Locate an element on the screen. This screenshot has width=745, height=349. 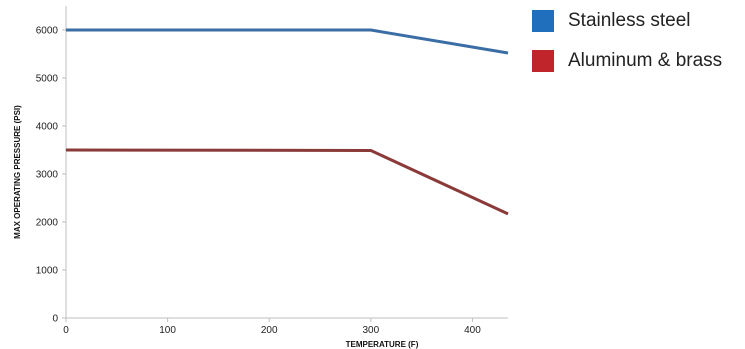
y-tick-label: 5000 is located at coordinates (47, 79).